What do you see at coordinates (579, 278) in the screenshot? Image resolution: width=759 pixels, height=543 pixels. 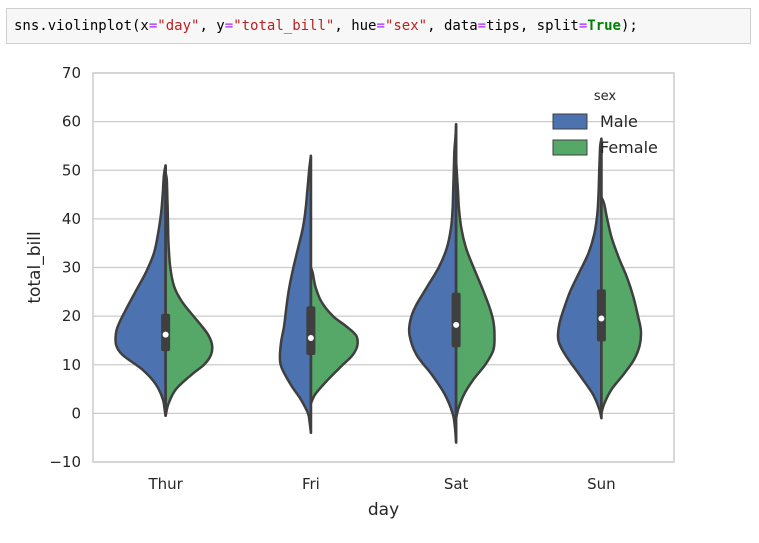 I see `violin-half-male-sun` at bounding box center [579, 278].